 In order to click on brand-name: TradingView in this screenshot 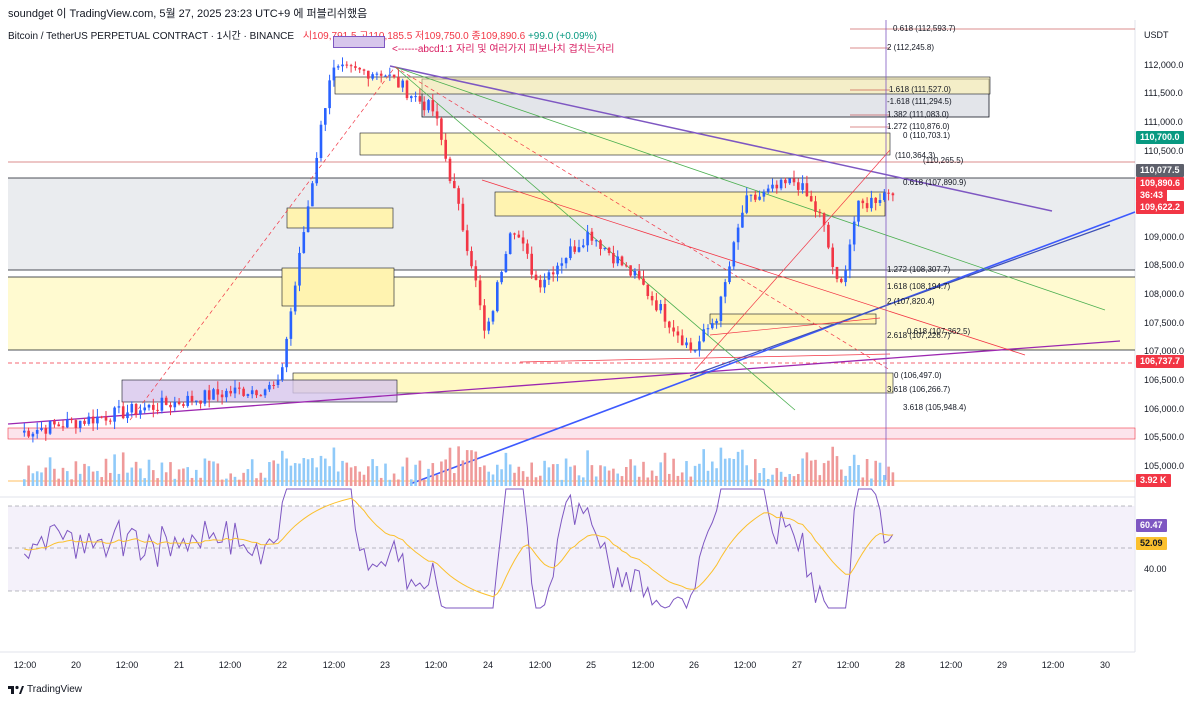, I will do `click(55, 689)`.